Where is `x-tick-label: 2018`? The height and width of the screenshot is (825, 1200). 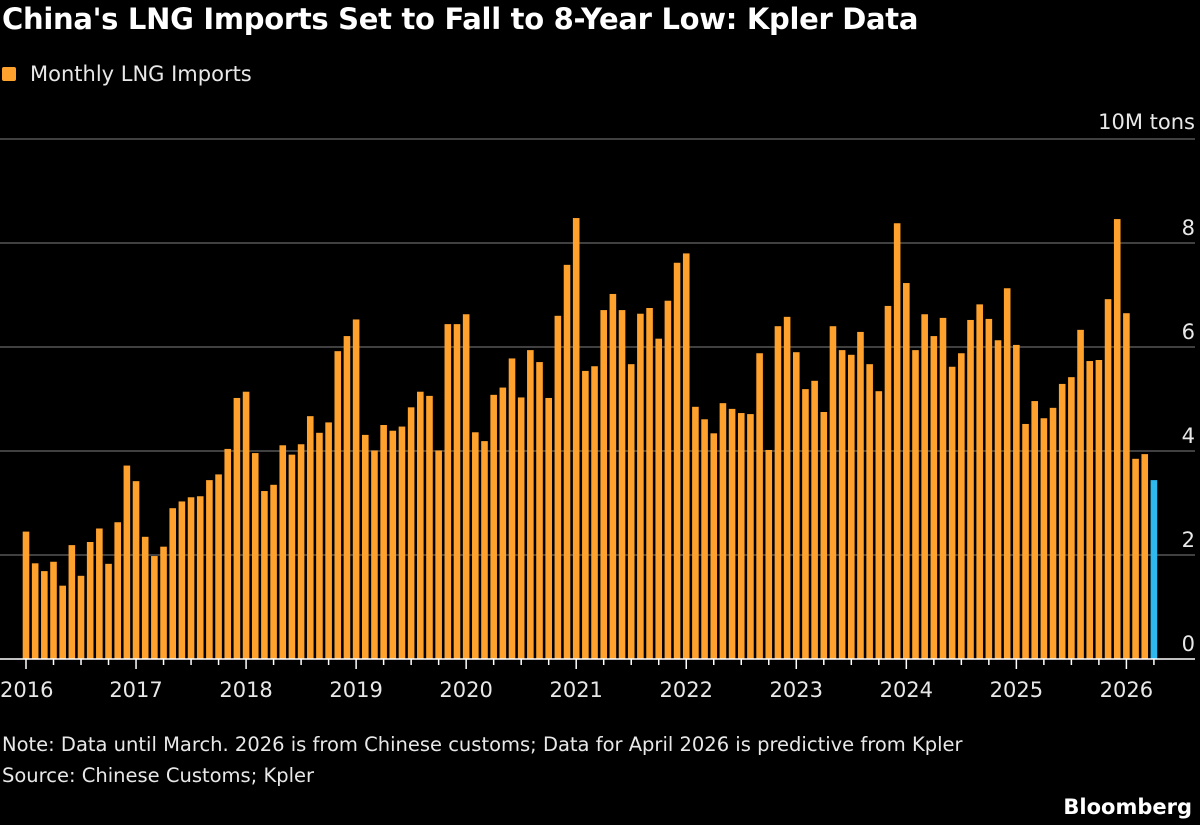
x-tick-label: 2018 is located at coordinates (245, 690).